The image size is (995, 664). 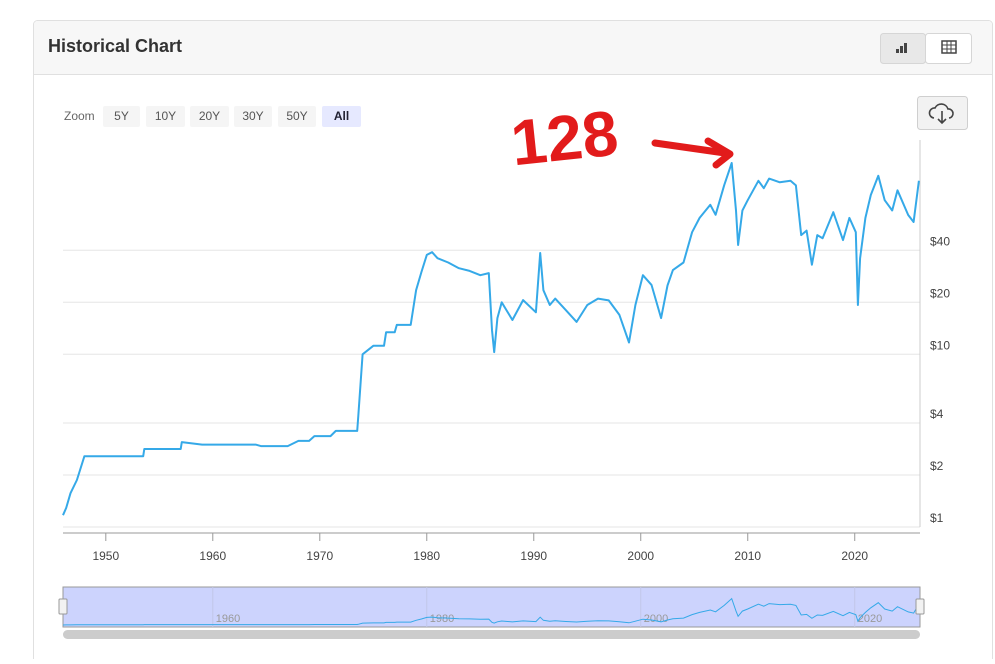 What do you see at coordinates (105, 556) in the screenshot?
I see `x-tick-label: 1950` at bounding box center [105, 556].